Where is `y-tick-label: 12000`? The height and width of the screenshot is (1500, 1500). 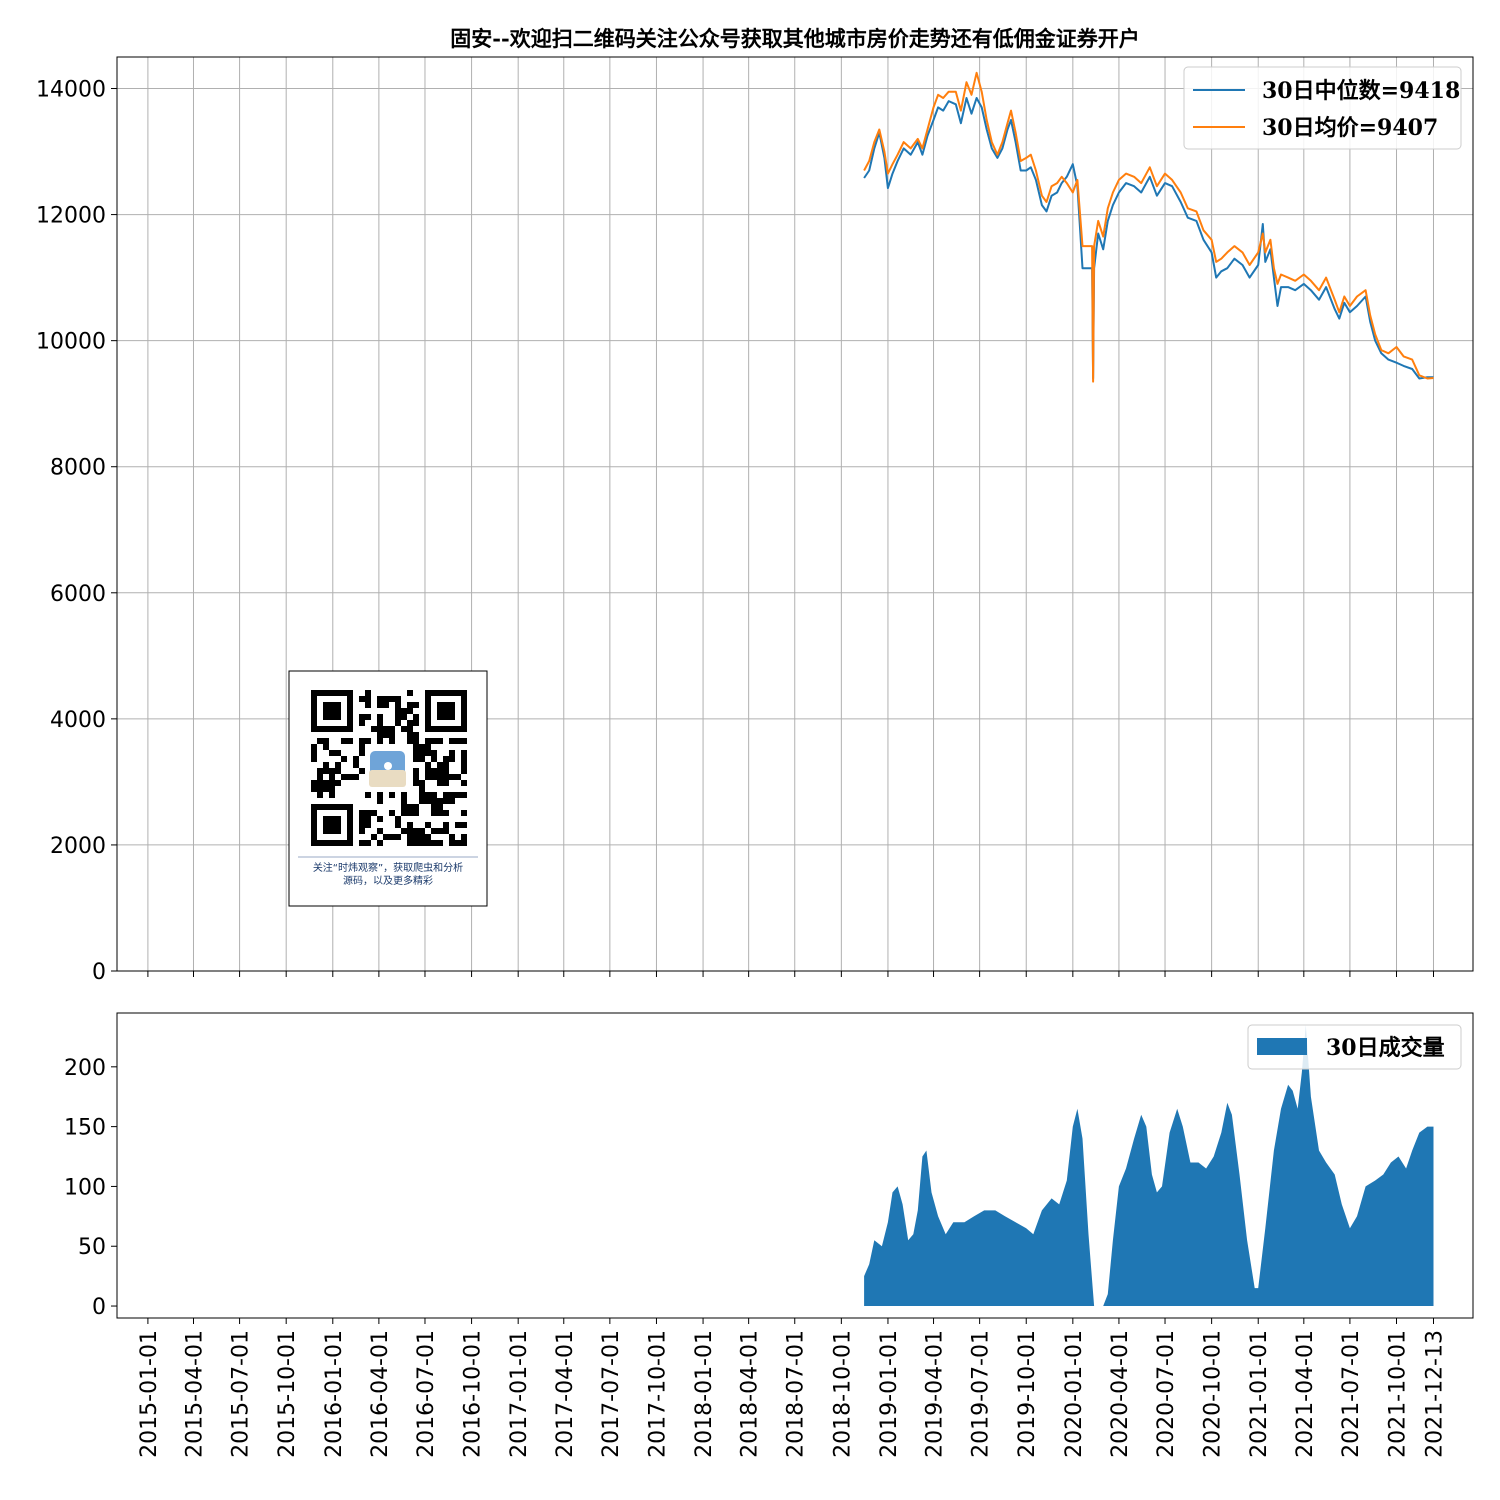 y-tick-label: 12000 is located at coordinates (71, 216).